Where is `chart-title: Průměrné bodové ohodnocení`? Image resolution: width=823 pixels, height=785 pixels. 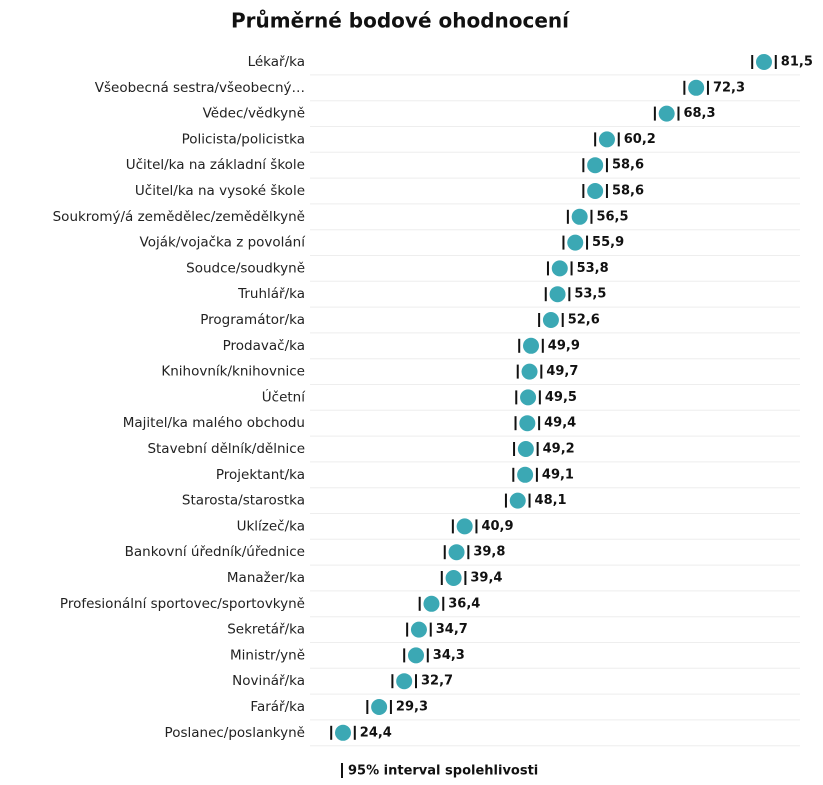 chart-title: Průměrné bodové ohodnocení is located at coordinates (400, 21).